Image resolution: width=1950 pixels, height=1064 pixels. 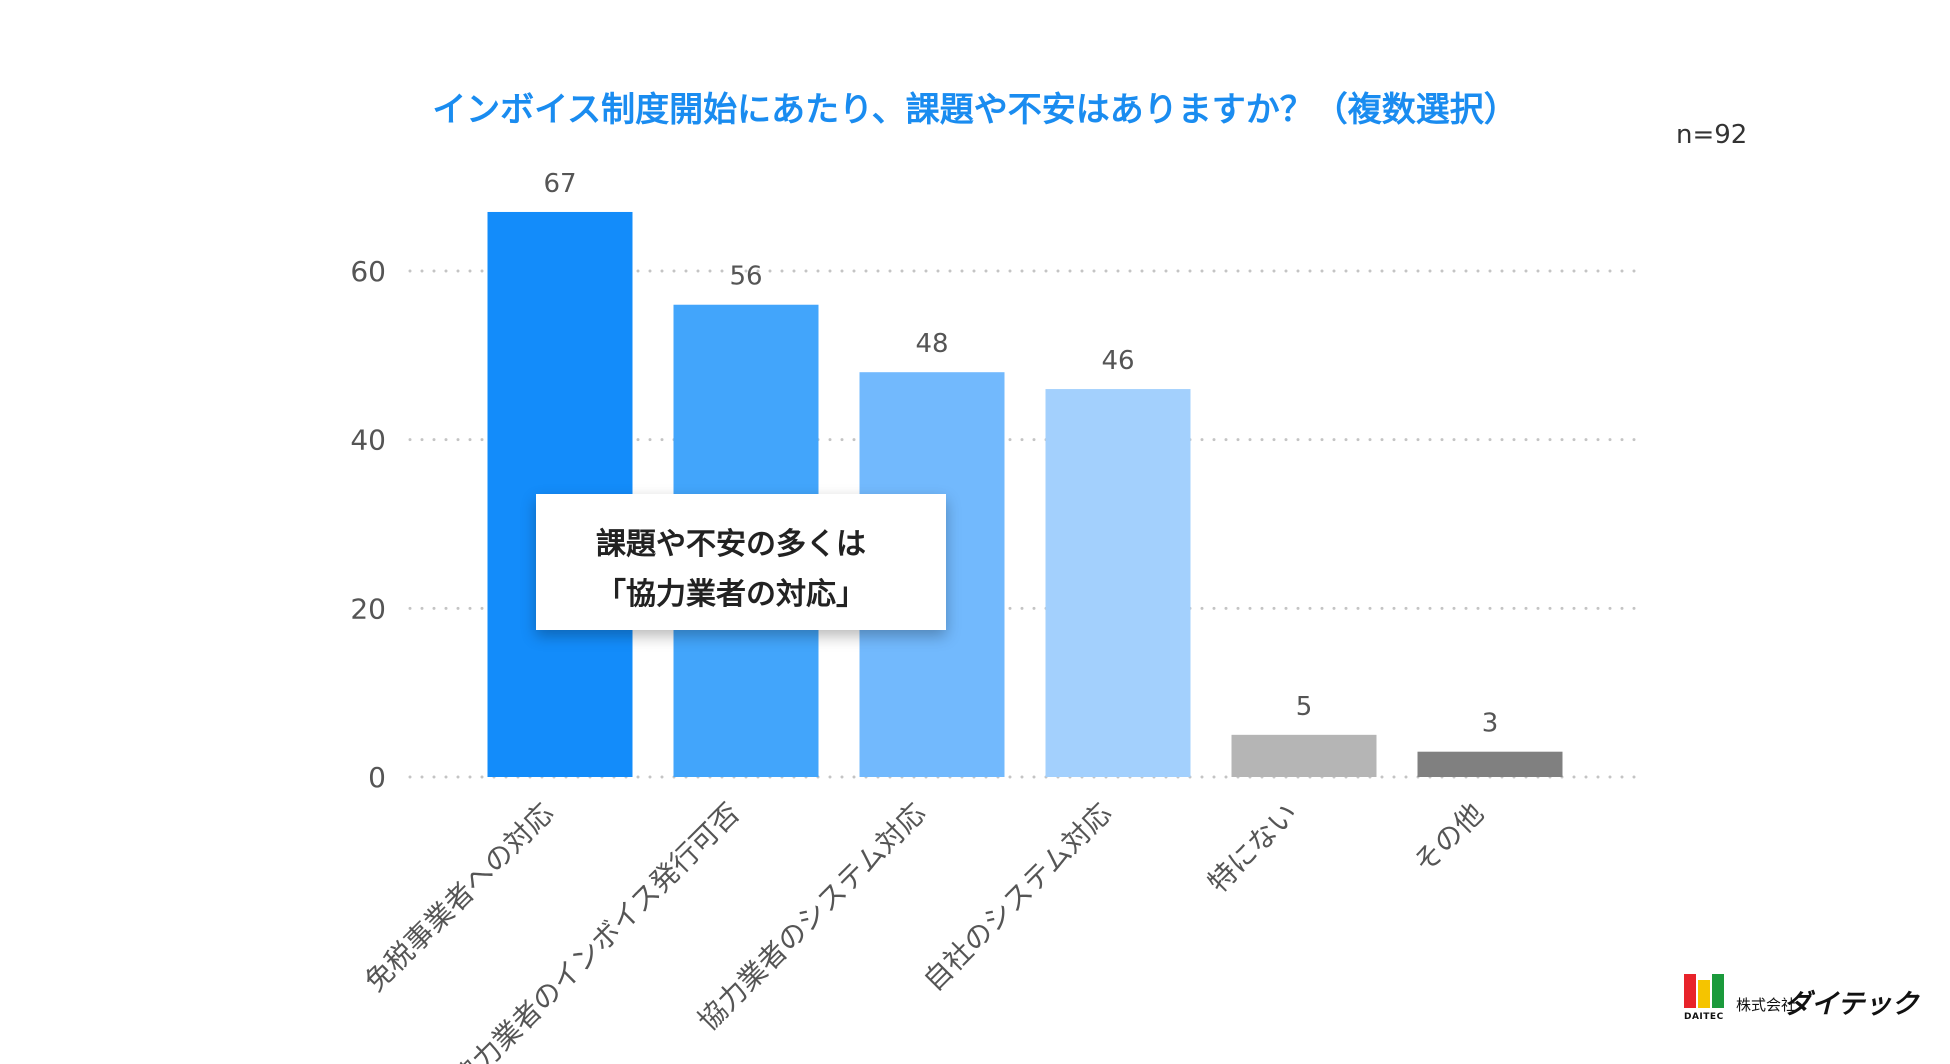 I want to click on y-tick-label: 60, so click(x=368, y=271).